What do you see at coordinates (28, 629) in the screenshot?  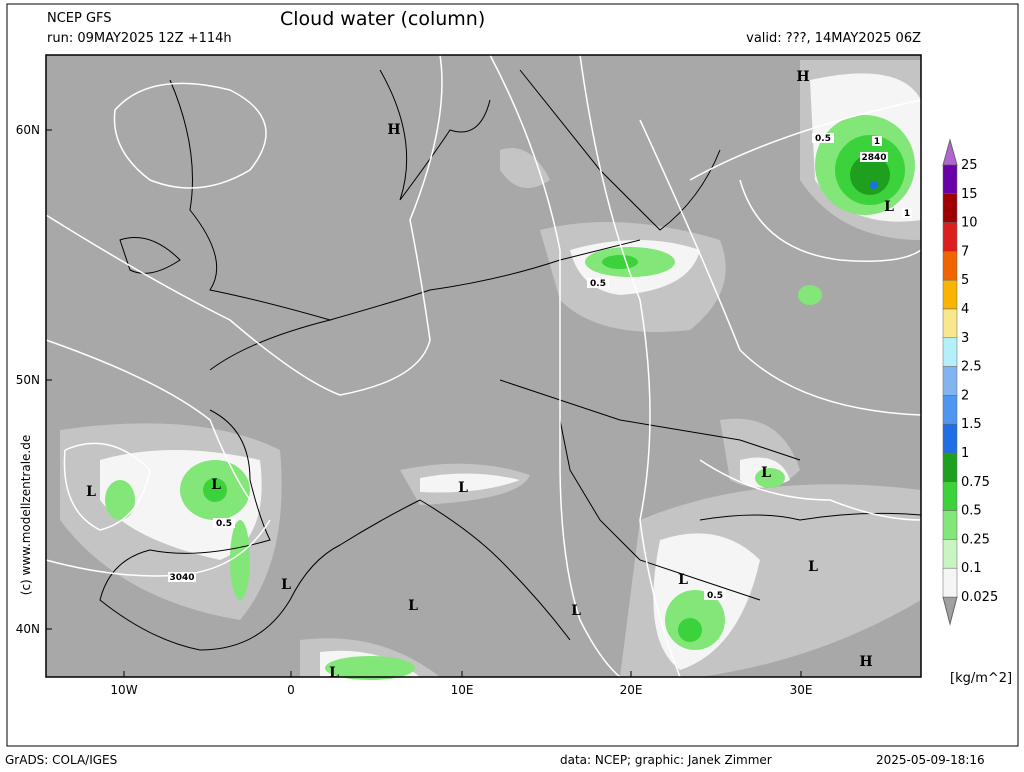 I see `lat-label: 40N` at bounding box center [28, 629].